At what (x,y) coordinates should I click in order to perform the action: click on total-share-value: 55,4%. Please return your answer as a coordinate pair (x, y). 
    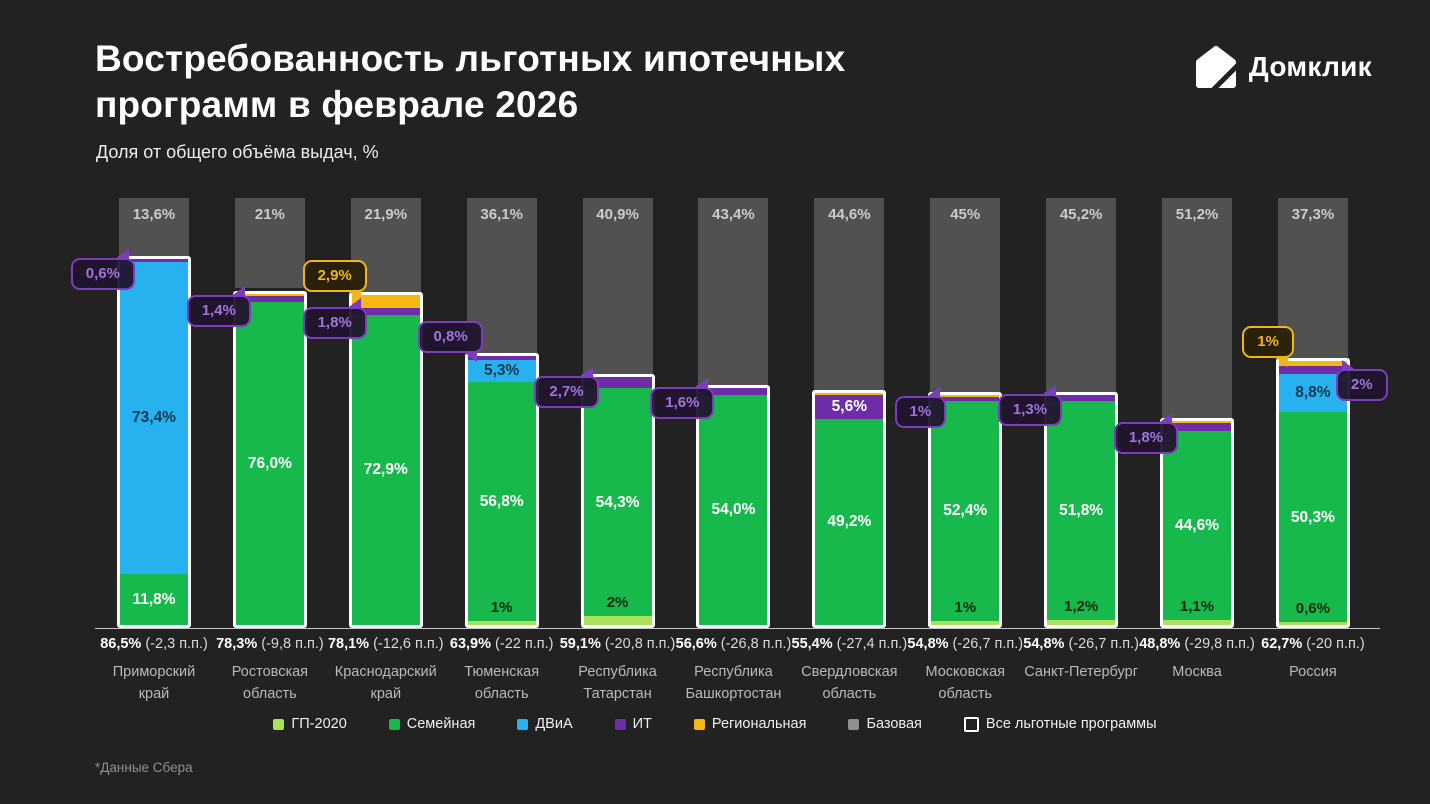
    Looking at the image, I should click on (812, 644).